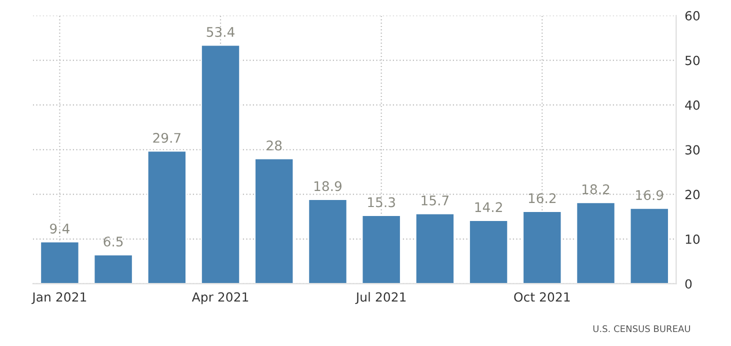 This screenshot has height=346, width=731. I want to click on data-label: 16.2, so click(542, 198).